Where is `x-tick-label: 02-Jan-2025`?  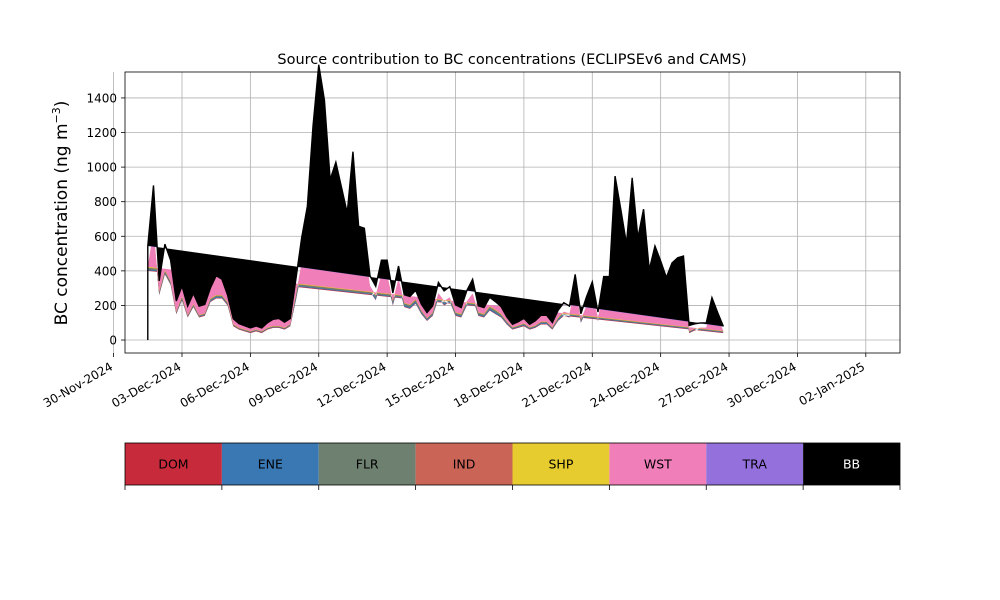
x-tick-label: 02-Jan-2025 is located at coordinates (832, 383).